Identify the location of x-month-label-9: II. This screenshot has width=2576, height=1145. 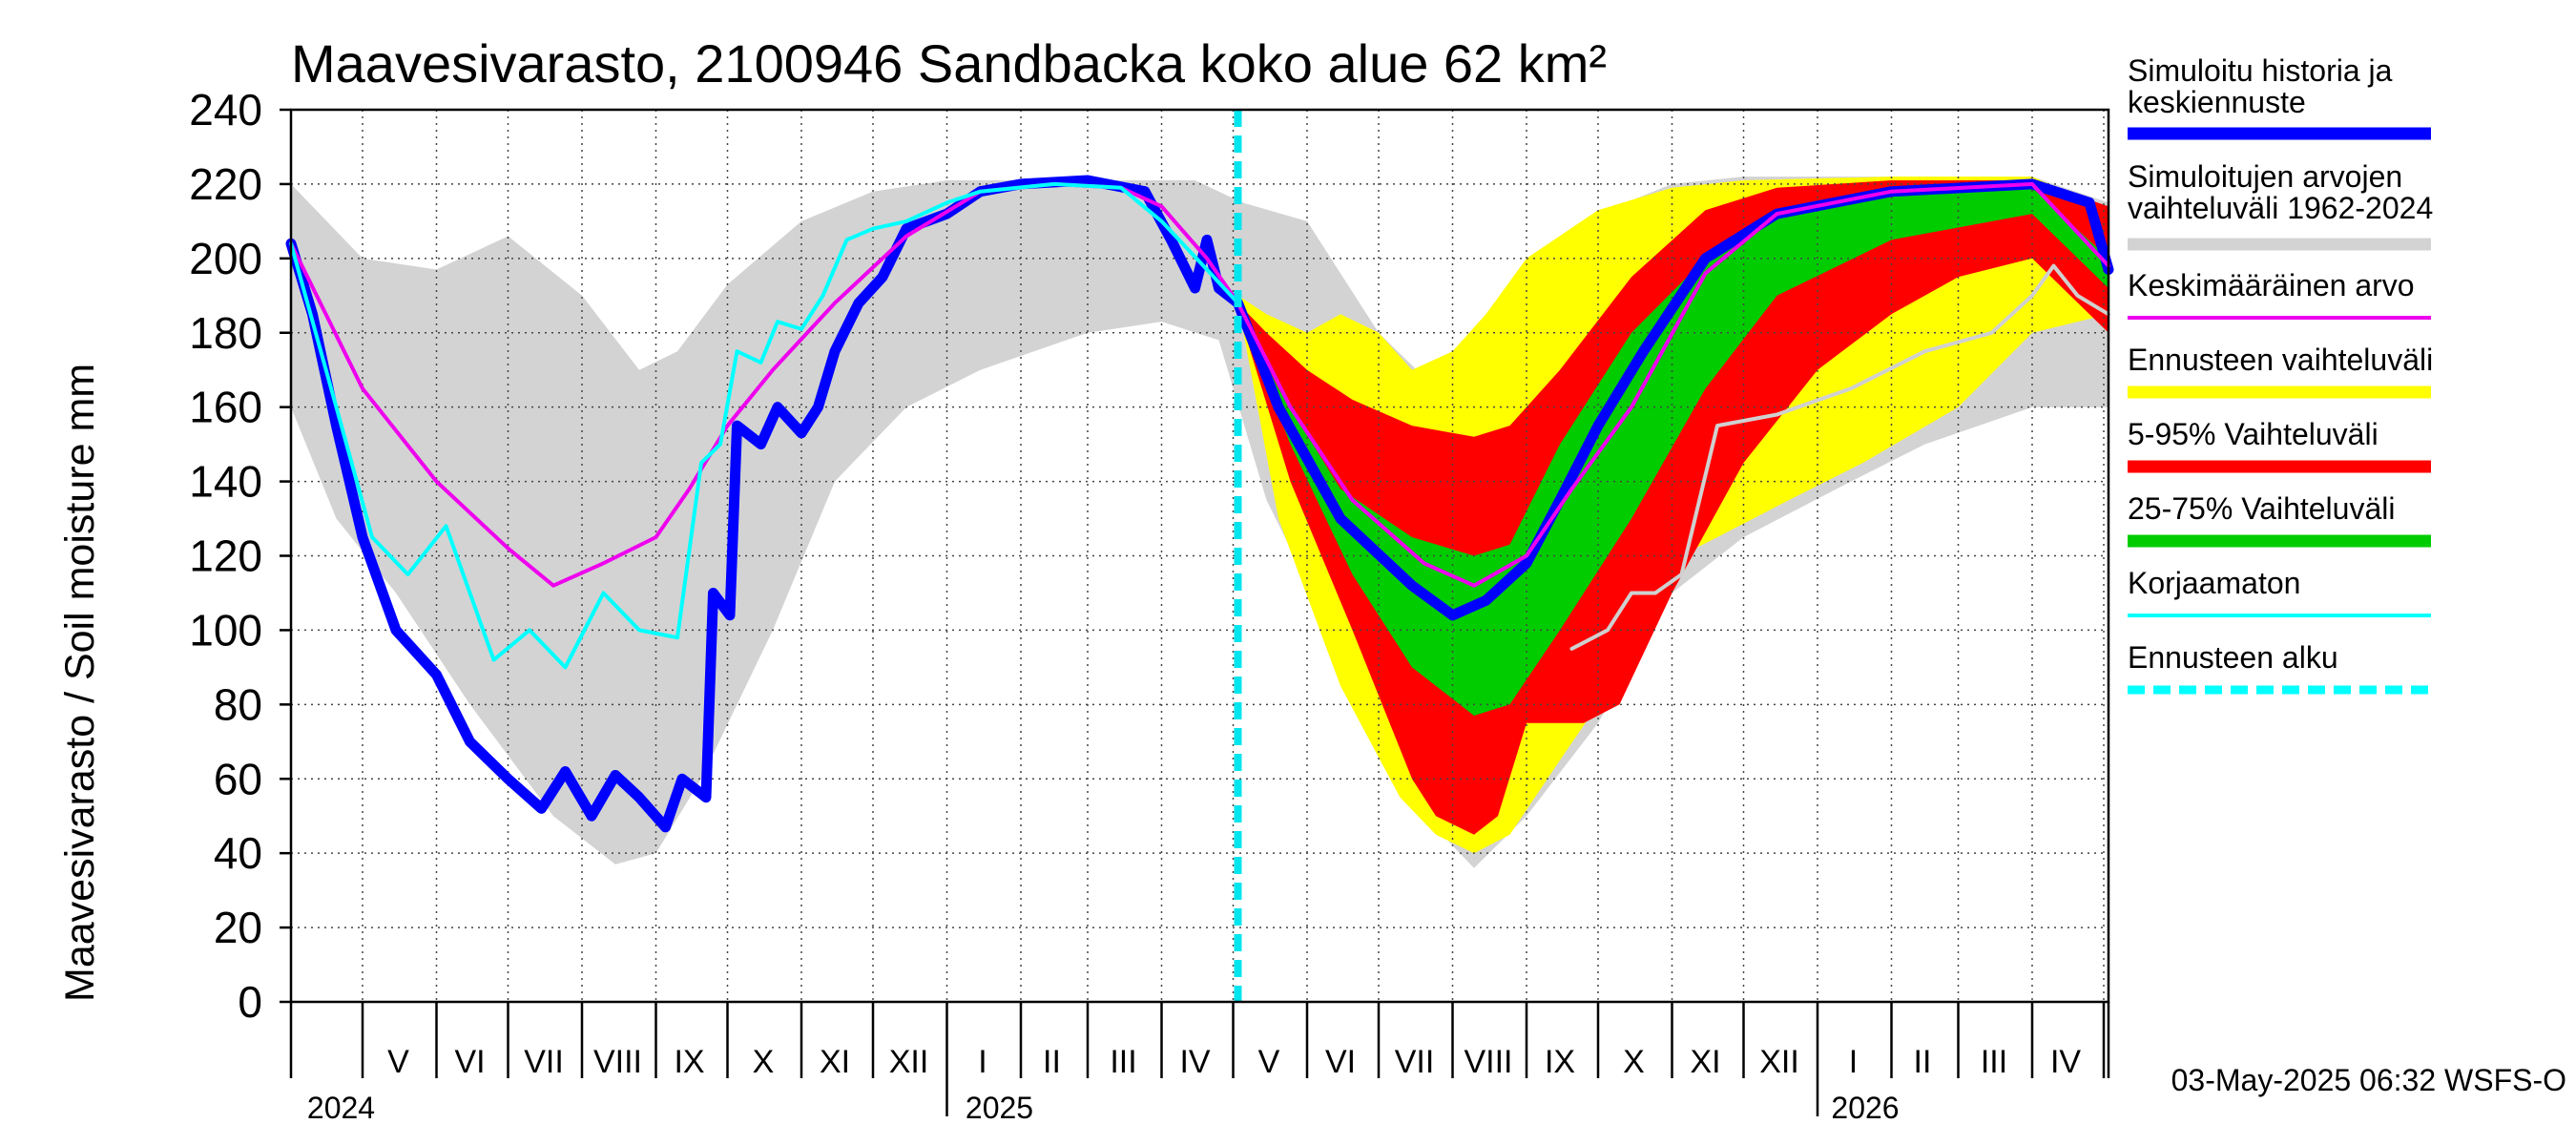
(1052, 1062).